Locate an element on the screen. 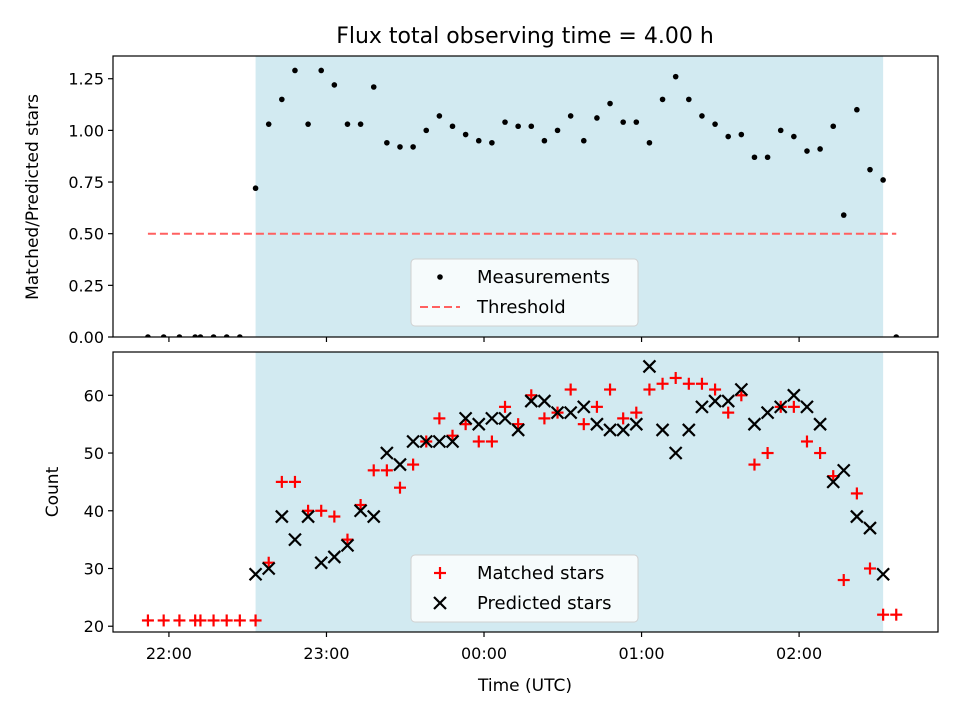 This screenshot has height=720, width=960. x-axis-label: Time (UTC) is located at coordinates (524, 686).